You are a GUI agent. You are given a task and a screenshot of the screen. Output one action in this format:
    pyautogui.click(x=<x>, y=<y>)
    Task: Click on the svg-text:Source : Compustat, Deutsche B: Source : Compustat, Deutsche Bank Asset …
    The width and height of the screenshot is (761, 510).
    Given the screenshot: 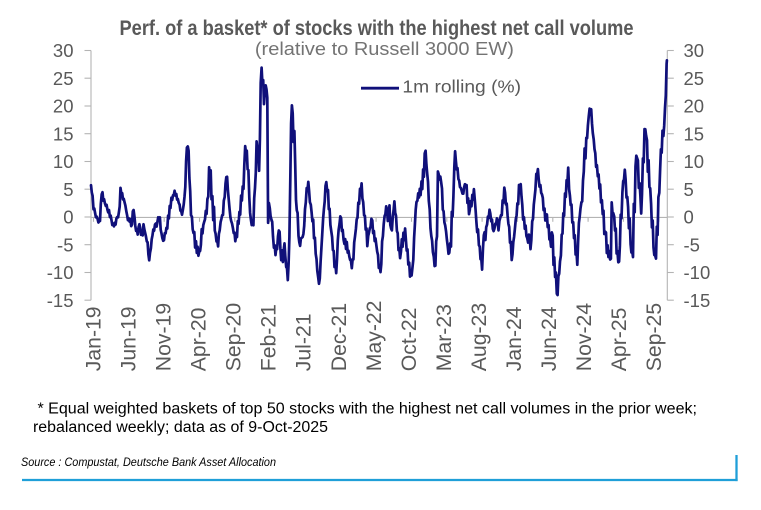 What is the action you would take?
    pyautogui.click(x=148, y=463)
    